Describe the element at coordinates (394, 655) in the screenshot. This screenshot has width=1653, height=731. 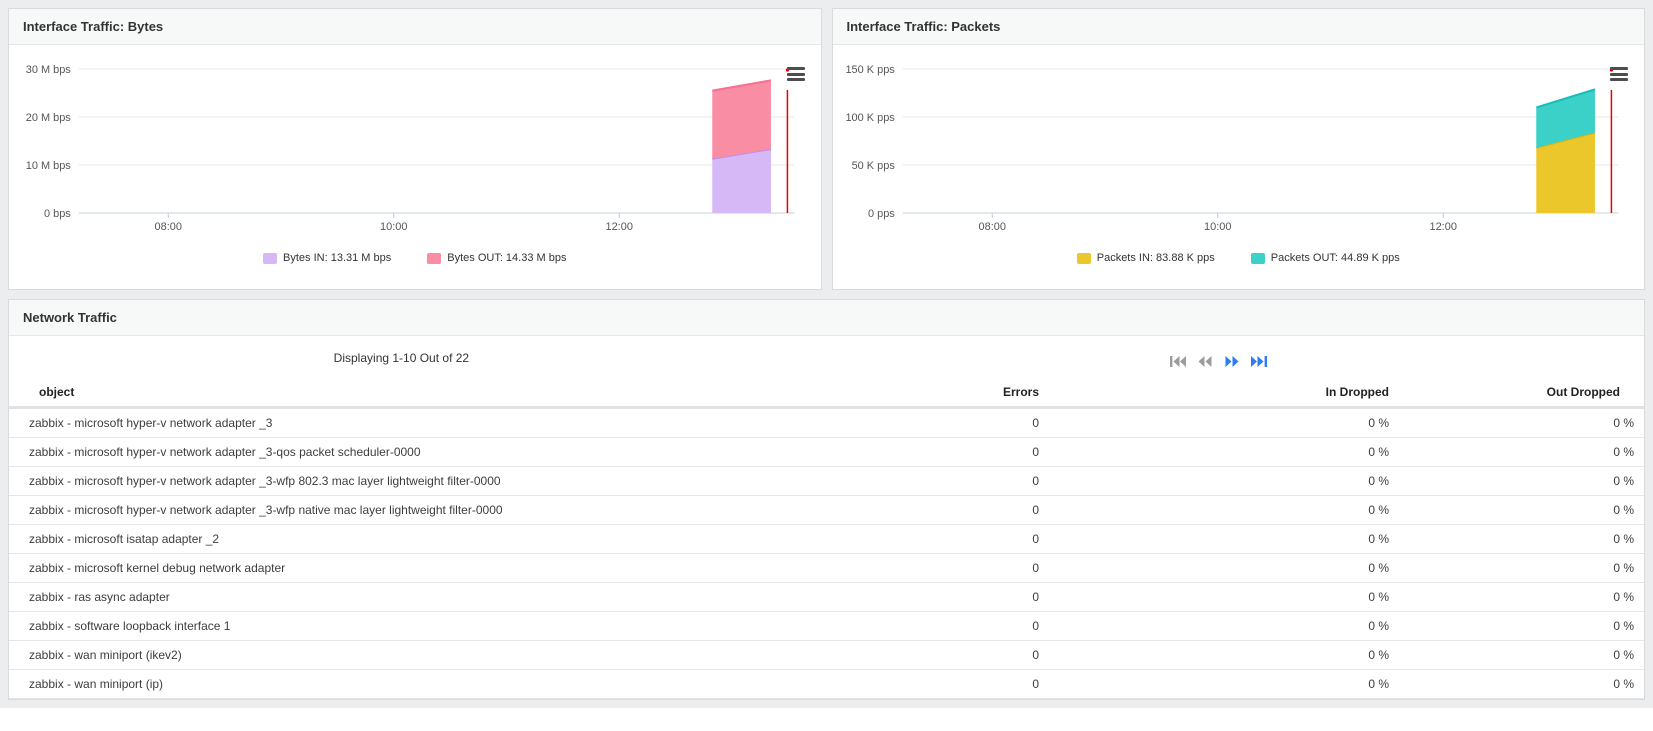
I see `cell-object: zabbix - wan miniport (ikev2)` at that location.